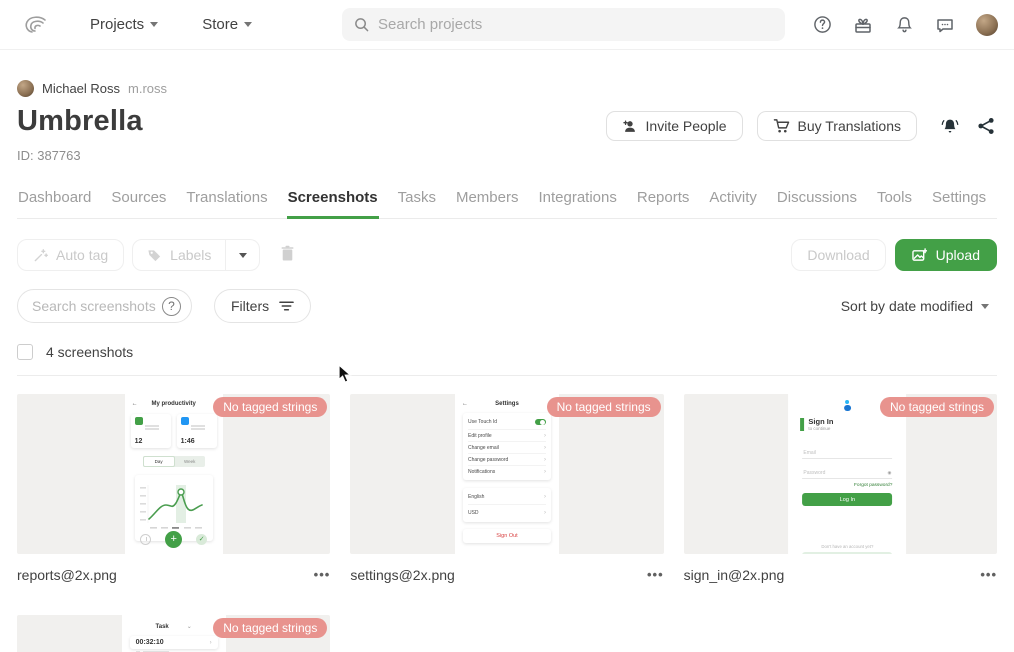 This screenshot has height=652, width=1014. What do you see at coordinates (139, 197) in the screenshot?
I see `tab-sources: Sources` at bounding box center [139, 197].